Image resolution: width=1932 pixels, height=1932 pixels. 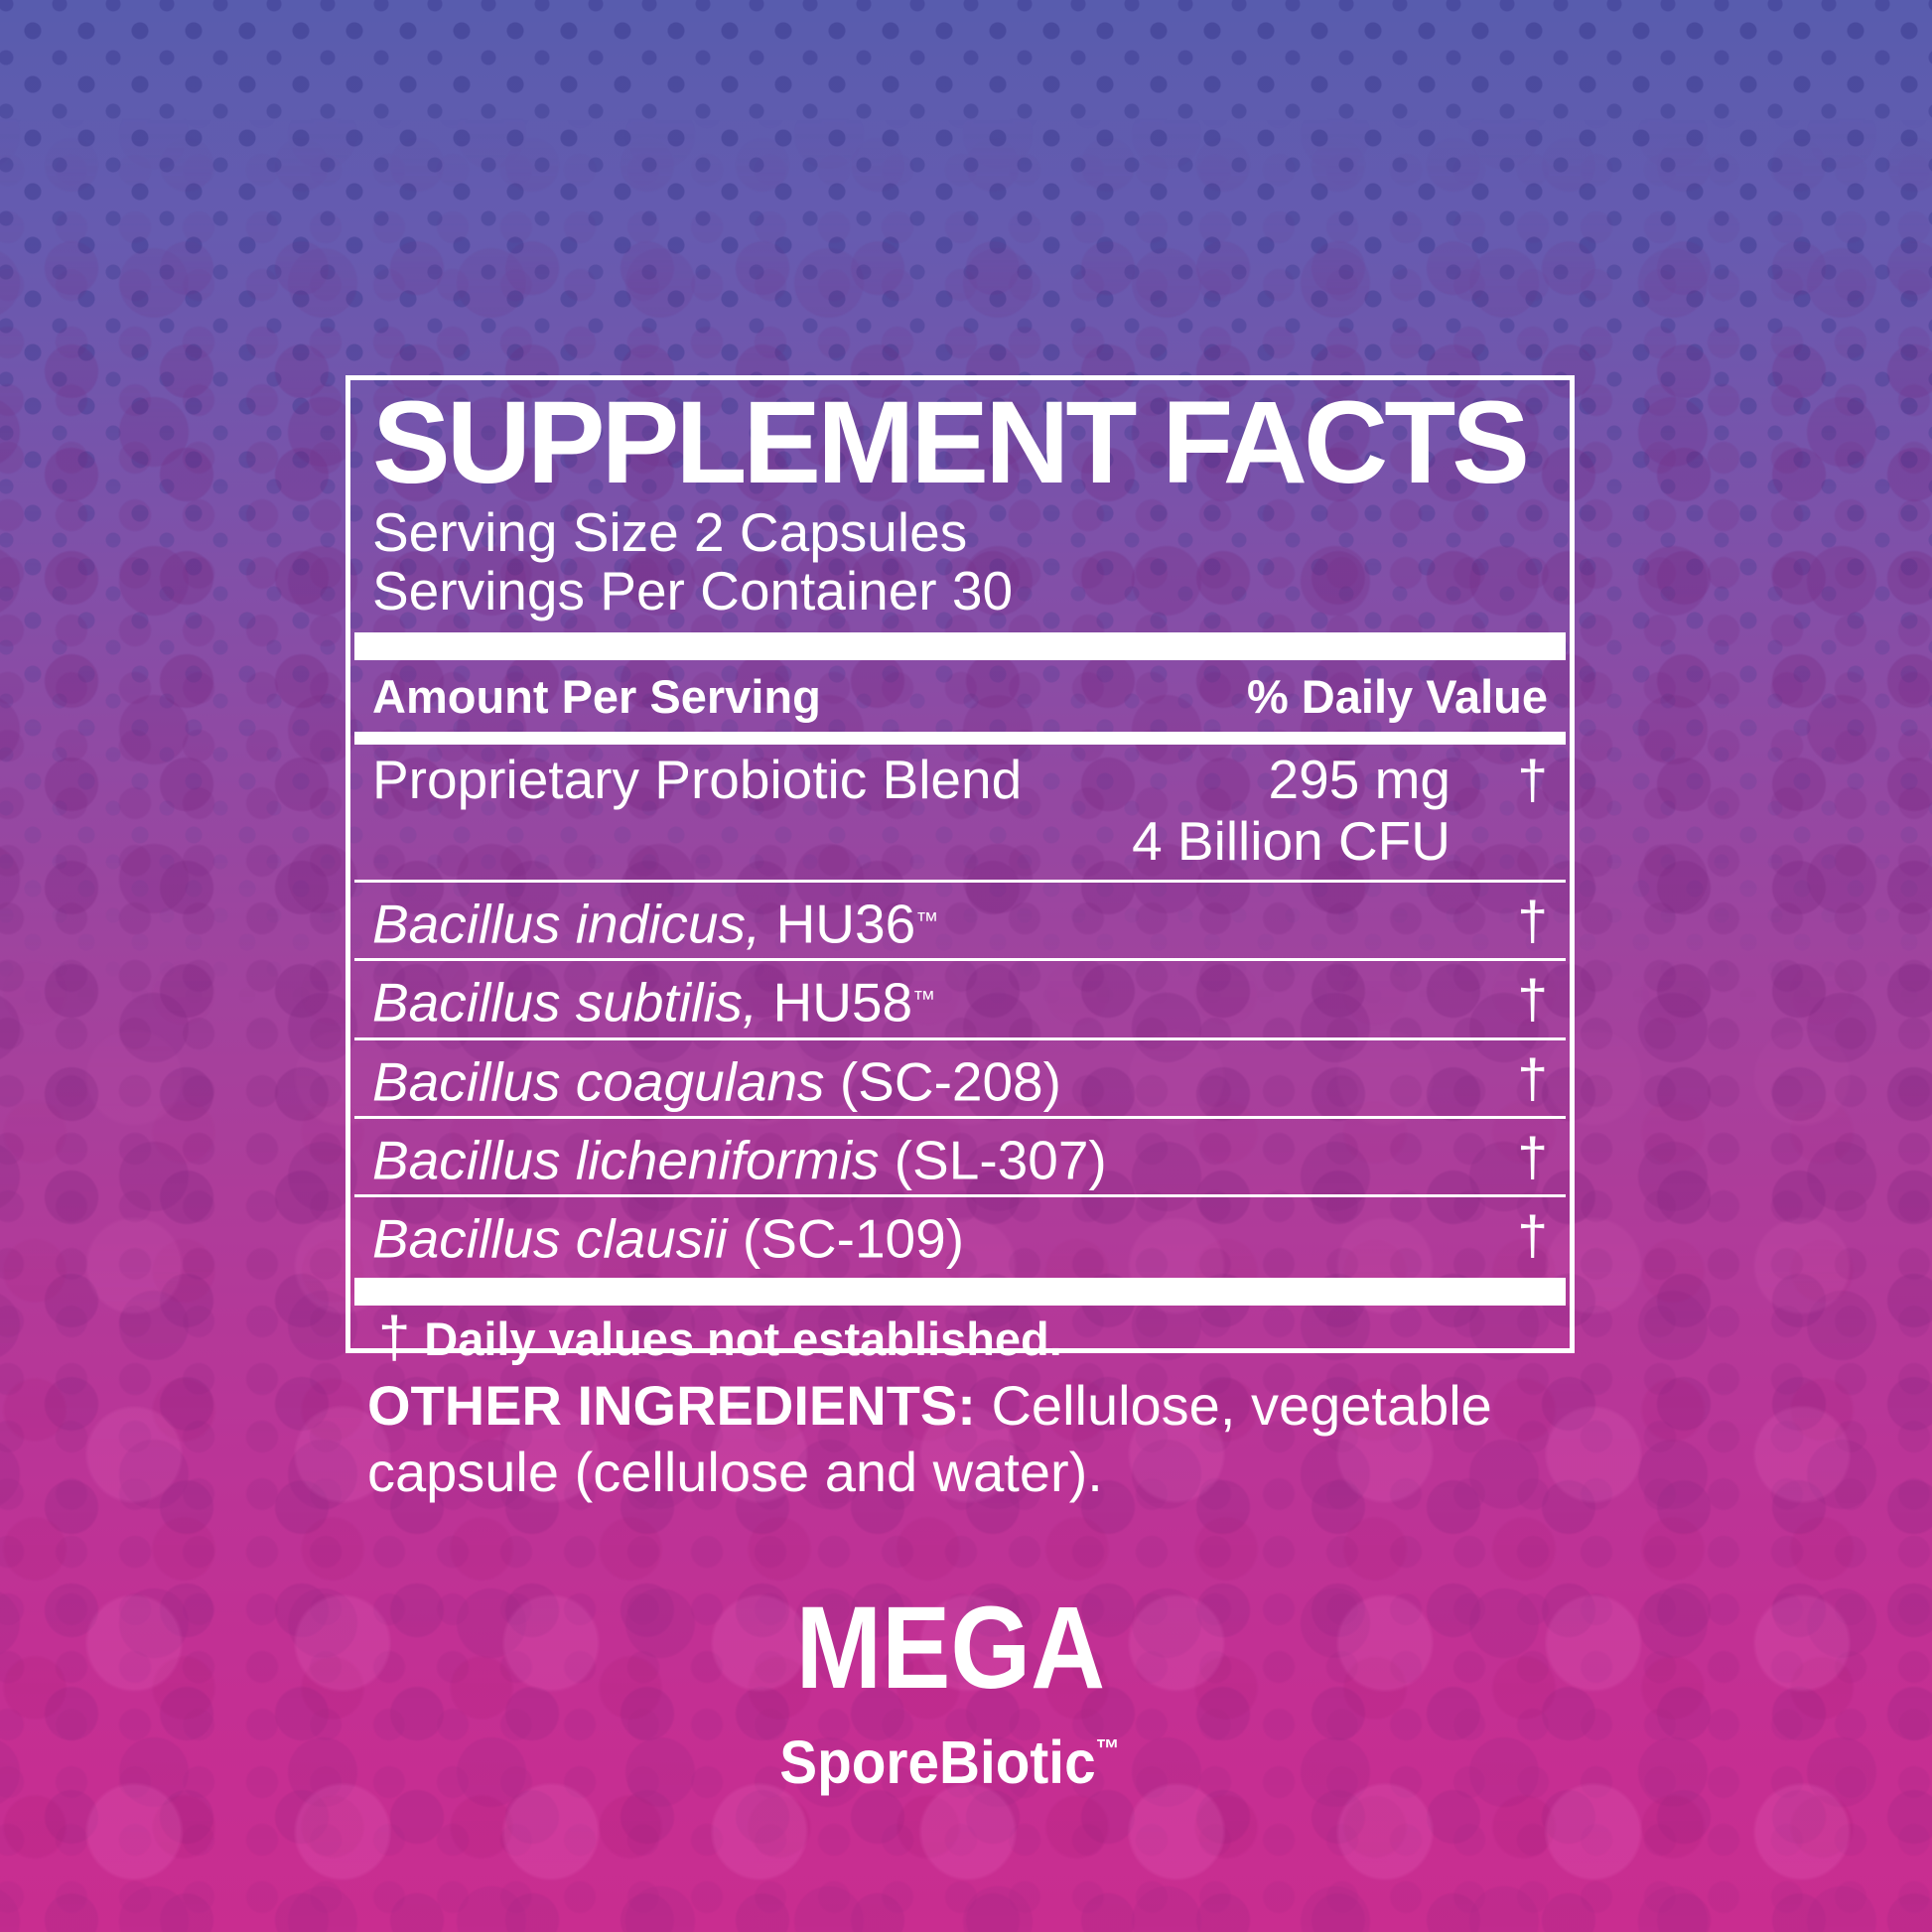 I want to click on footnote: † Daily values not established., so click(x=960, y=1337).